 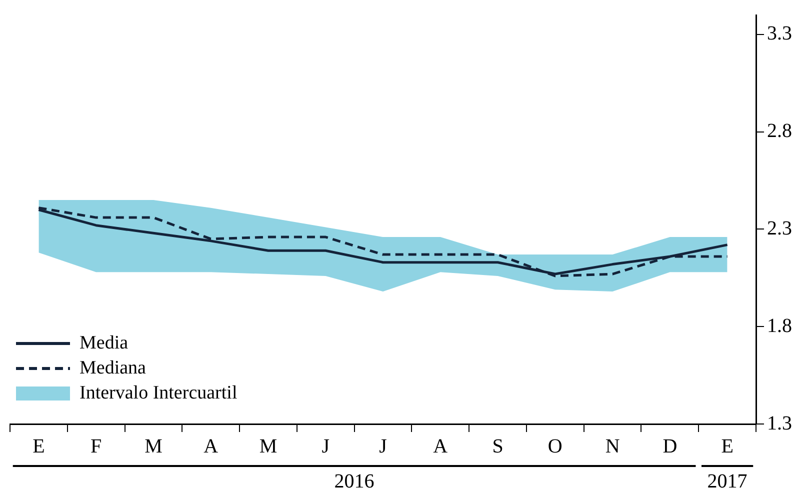 I want to click on legend-label: Media, so click(x=104, y=343).